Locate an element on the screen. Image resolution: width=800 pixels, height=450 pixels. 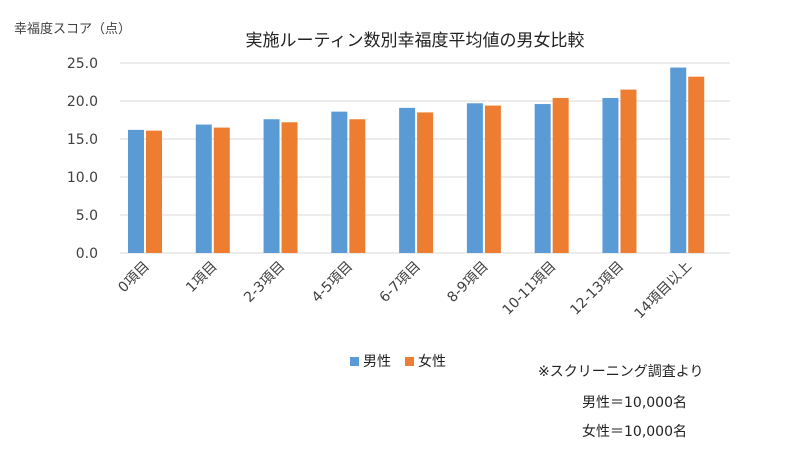
y-tick-label: 10.0 is located at coordinates (82, 178).